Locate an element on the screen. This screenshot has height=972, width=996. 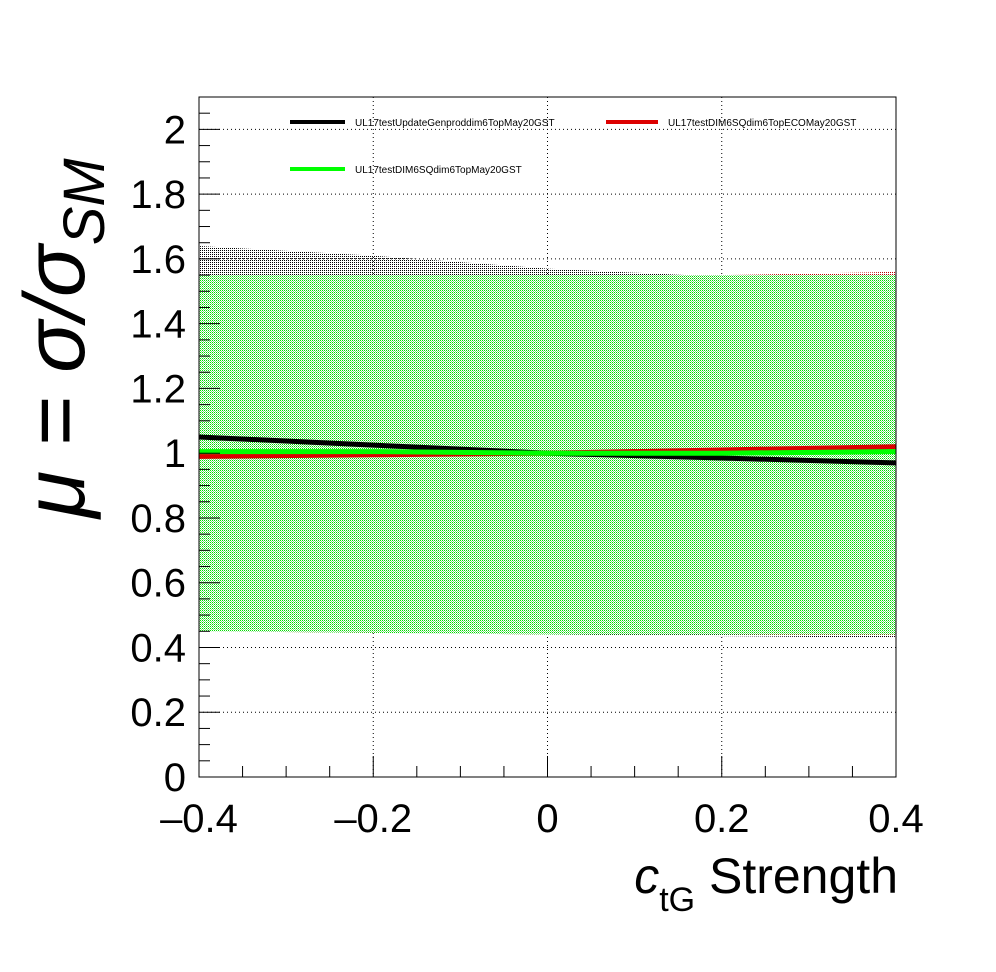
x-axis-title-subscript: tG is located at coordinates (677, 900).